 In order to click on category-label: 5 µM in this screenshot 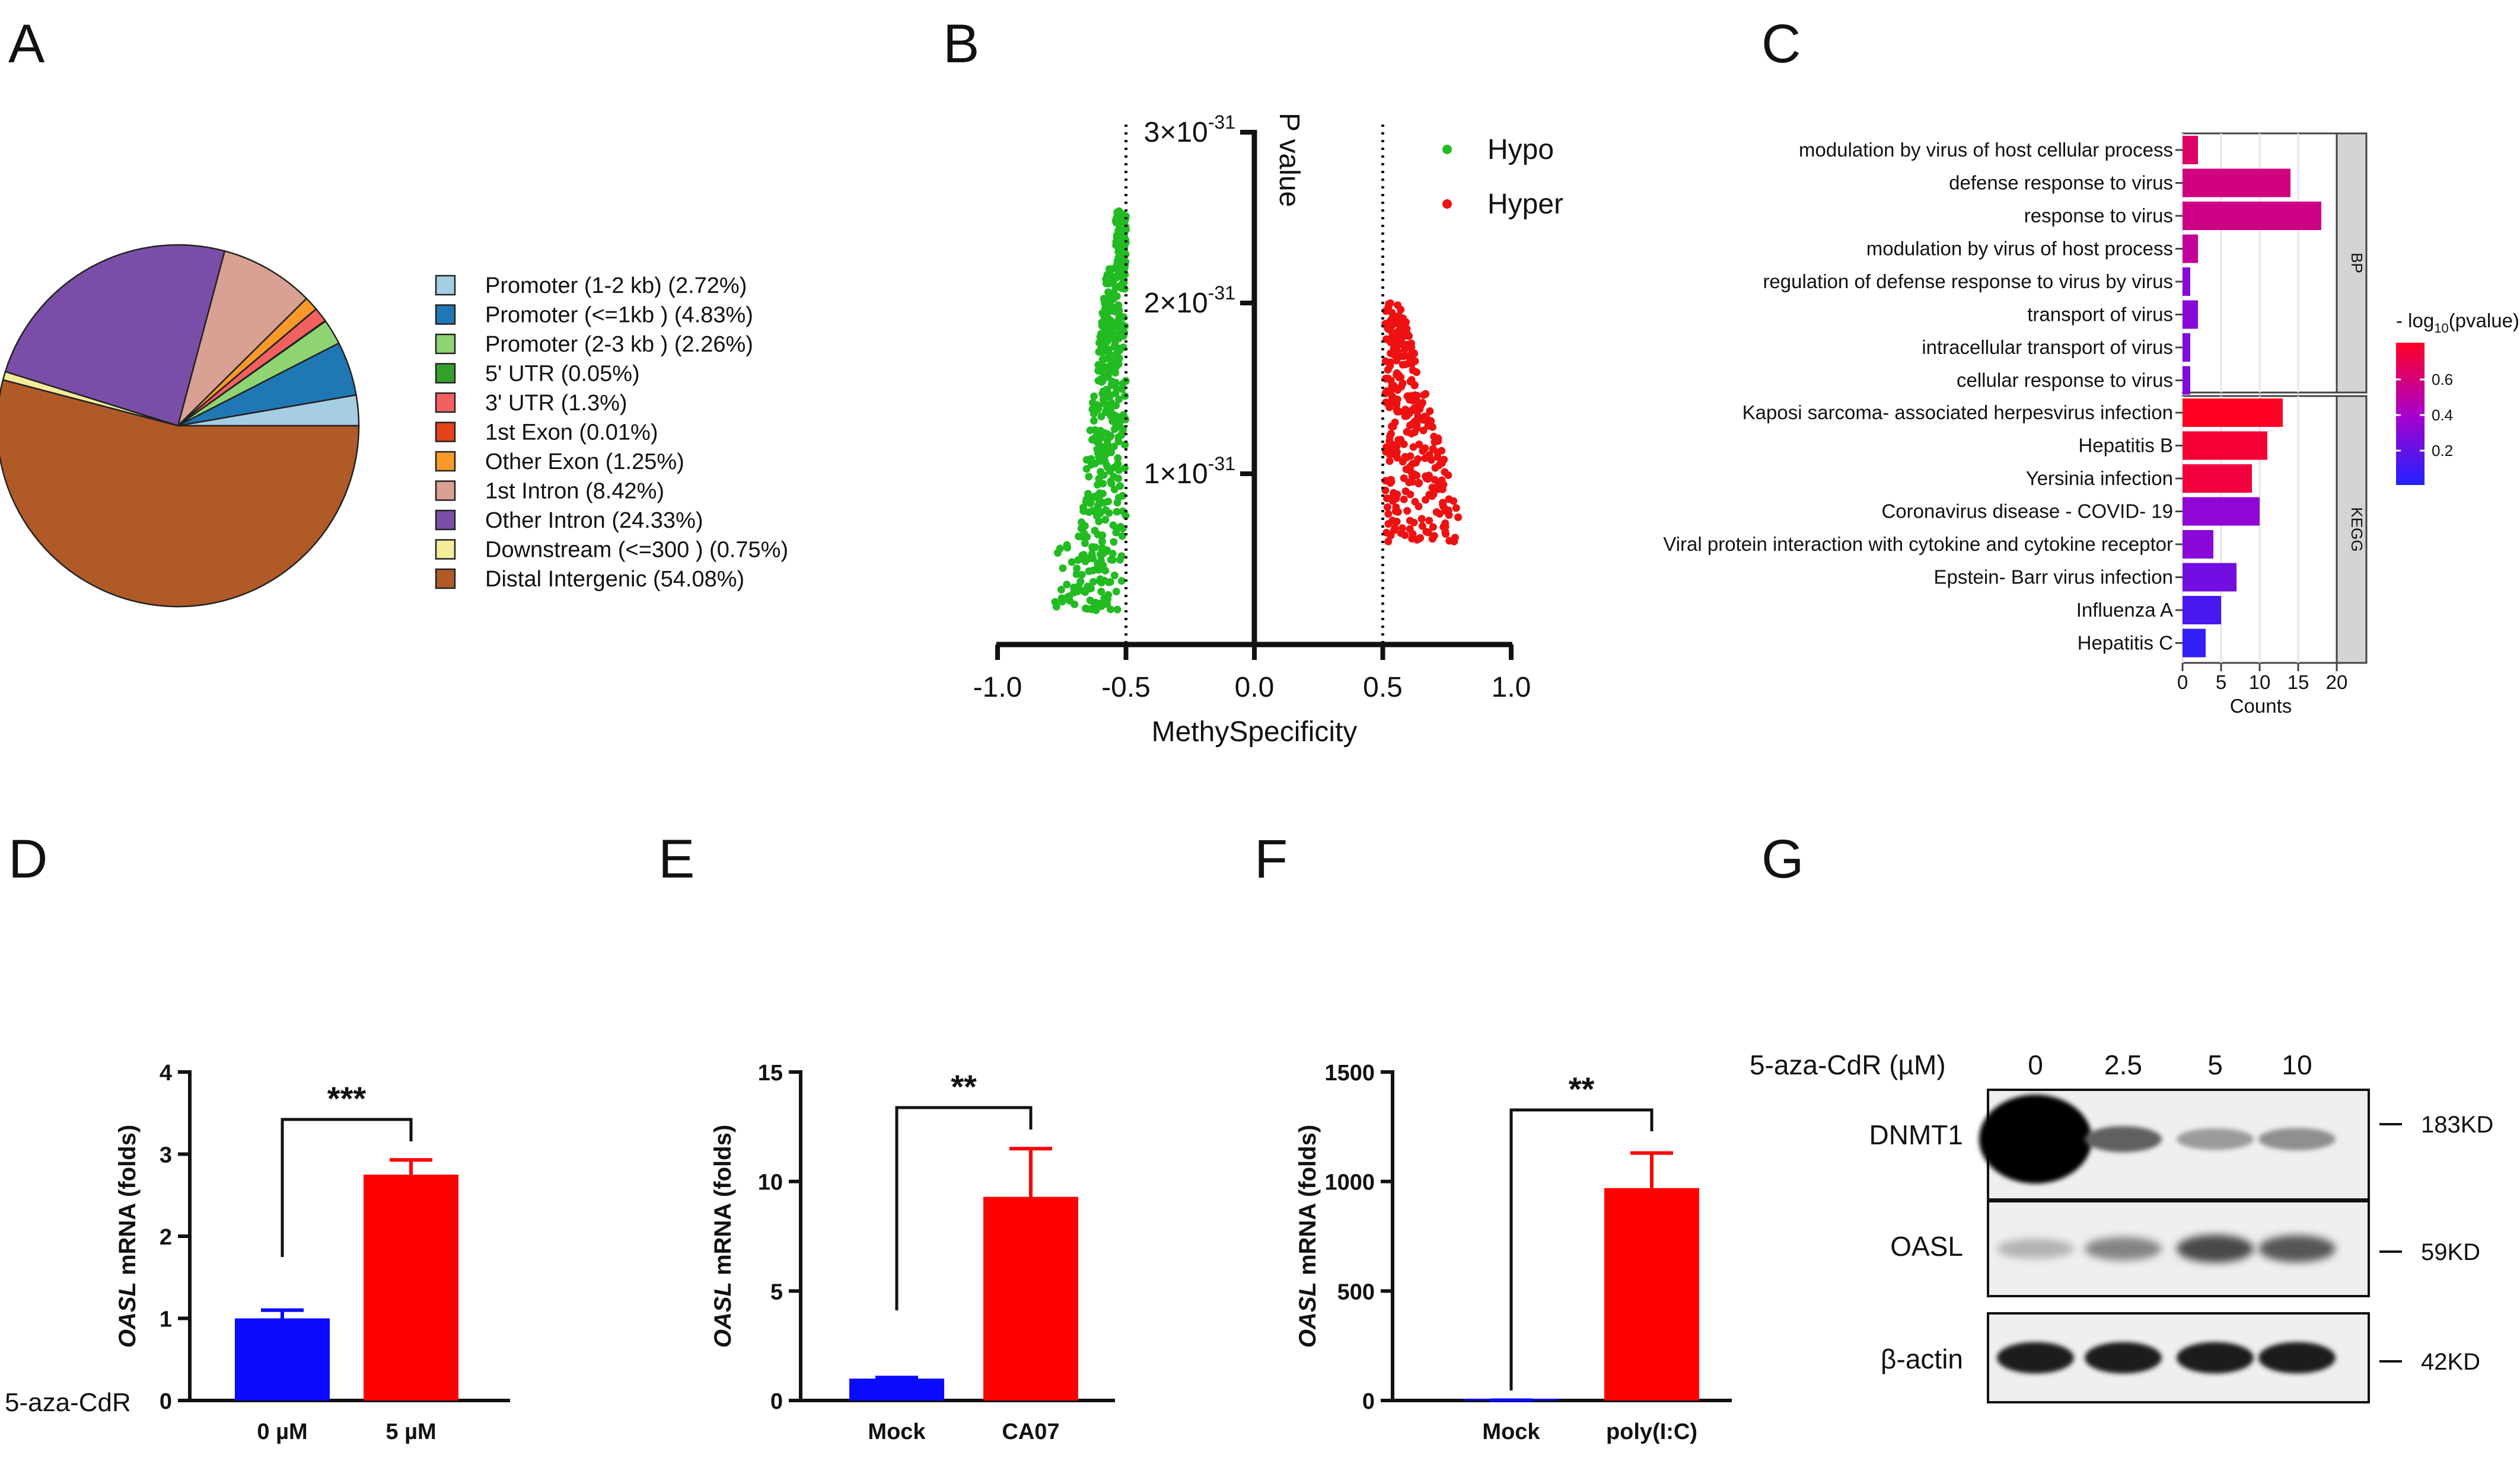, I will do `click(411, 1431)`.